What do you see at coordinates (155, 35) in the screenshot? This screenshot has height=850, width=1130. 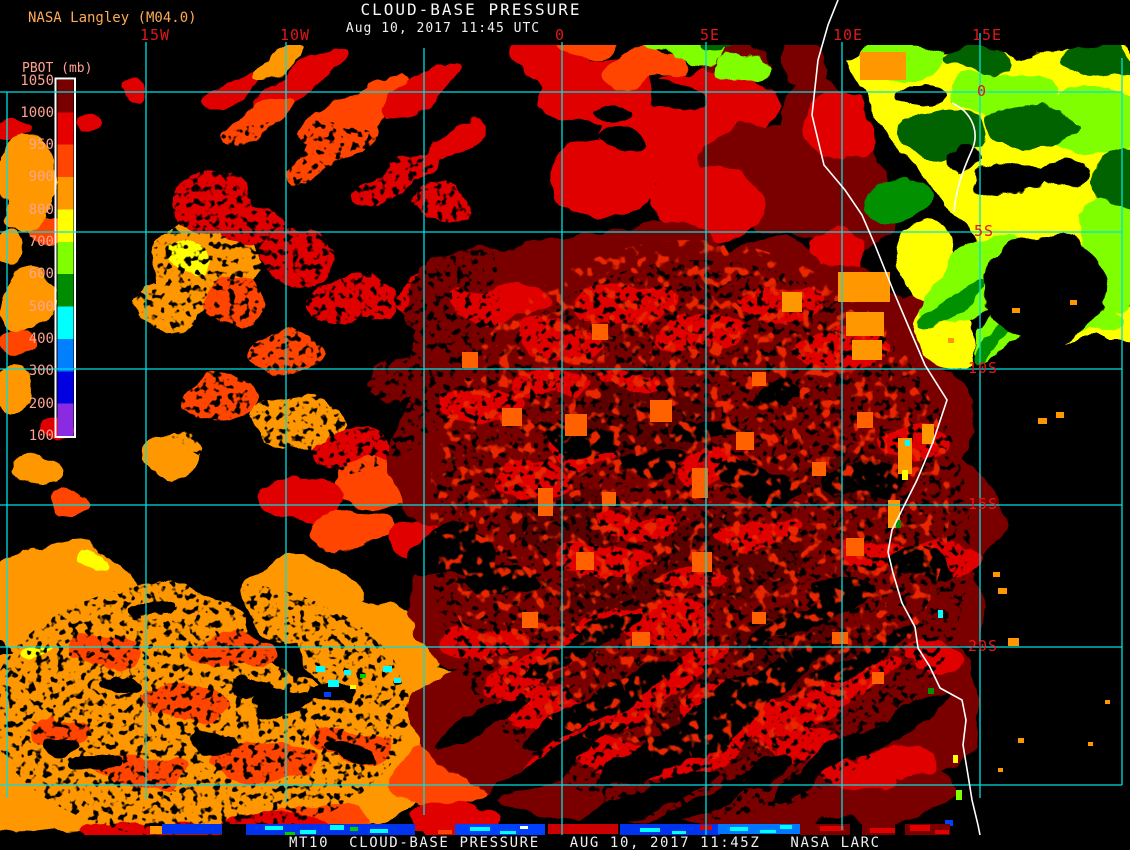 I see `lon-label: 15W` at bounding box center [155, 35].